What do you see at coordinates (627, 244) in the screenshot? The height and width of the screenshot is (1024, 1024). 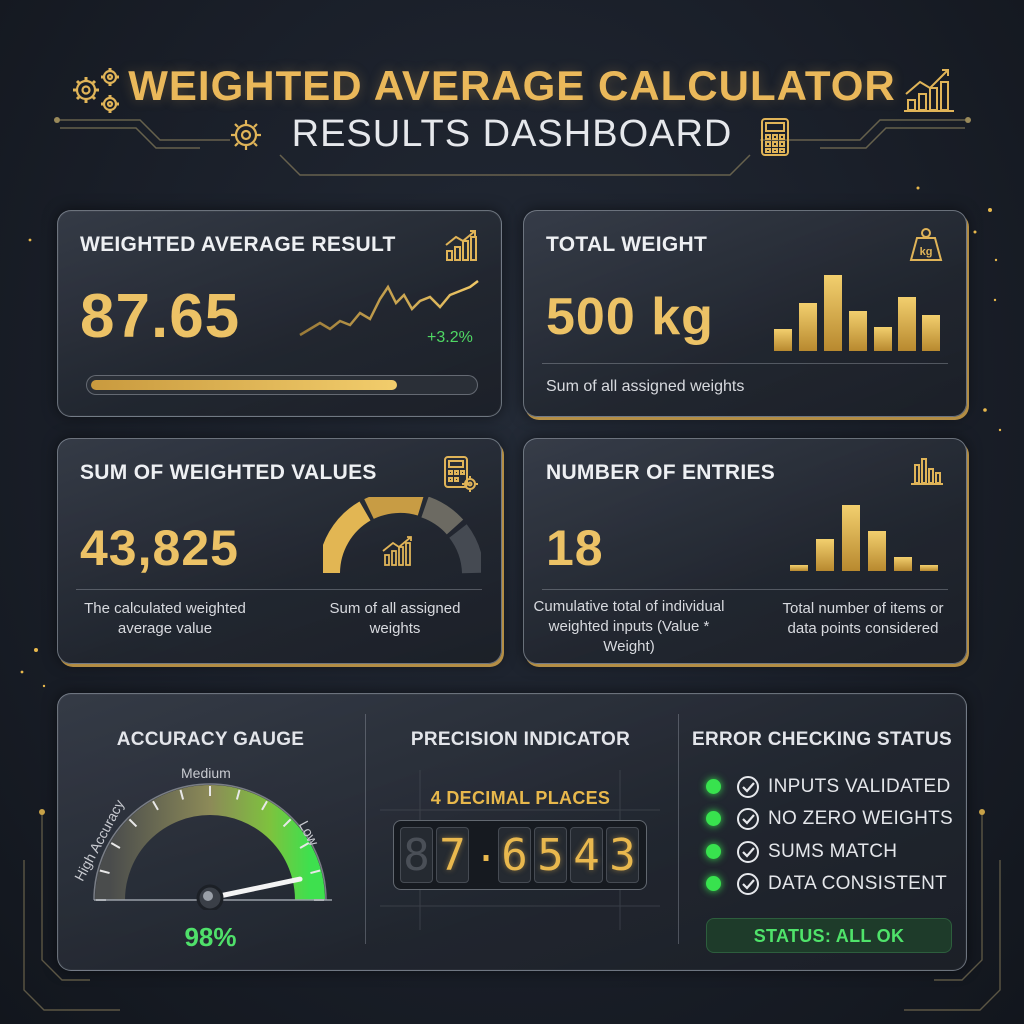 I see `total-weight-title: TOTAL WEIGHT` at bounding box center [627, 244].